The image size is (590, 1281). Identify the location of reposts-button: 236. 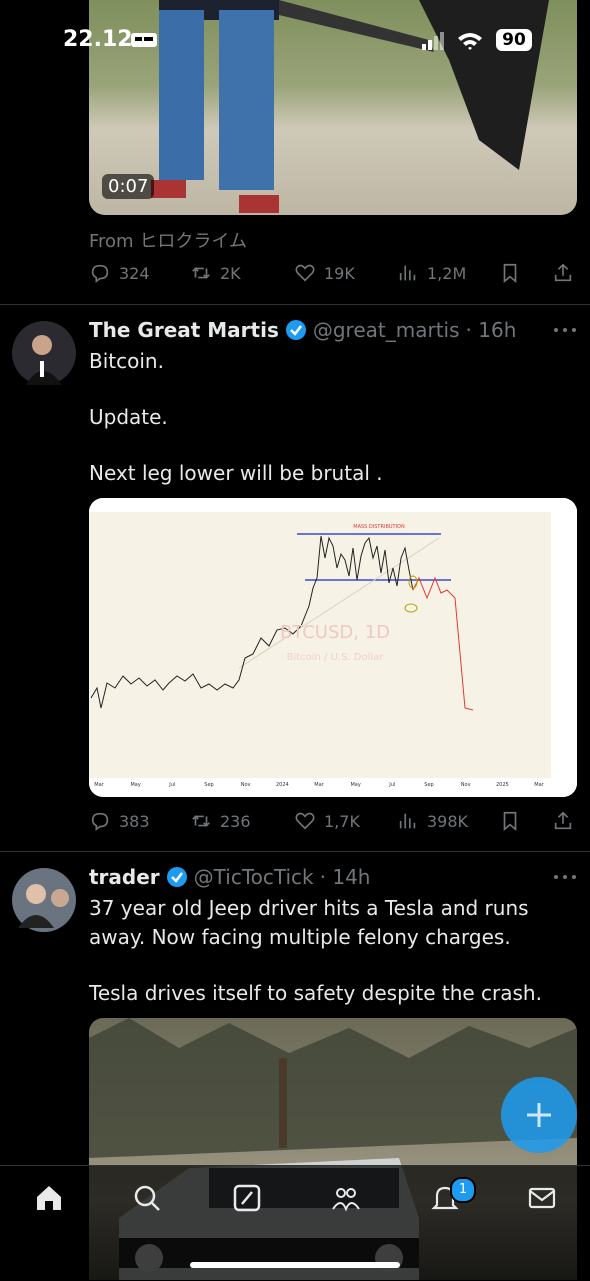
(220, 821).